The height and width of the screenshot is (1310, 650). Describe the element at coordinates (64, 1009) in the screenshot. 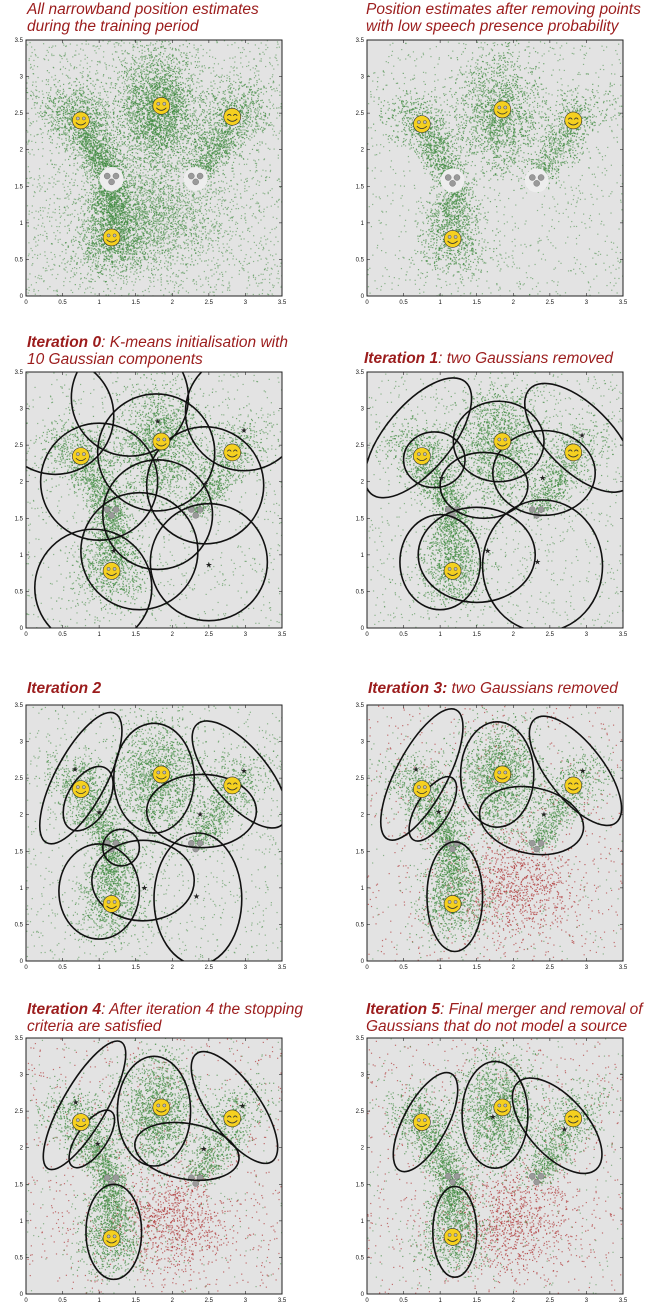

I see `title-bold: Iteration 4` at that location.